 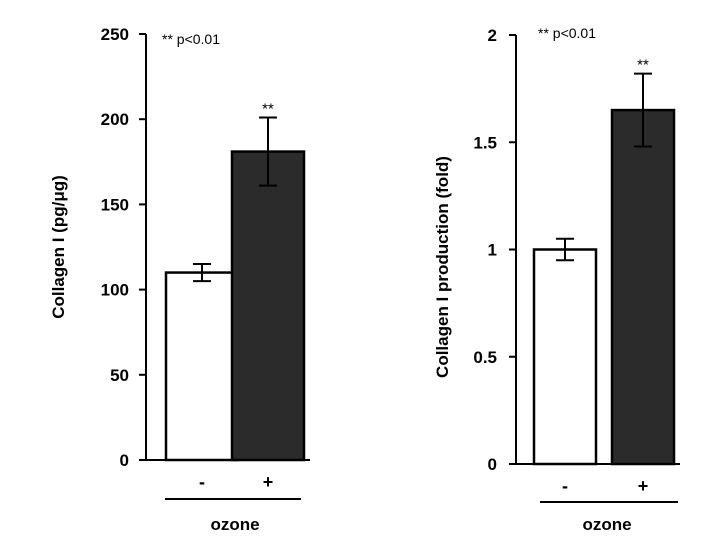 What do you see at coordinates (442, 267) in the screenshot?
I see `y-axis-label: Collagen I production (fold)` at bounding box center [442, 267].